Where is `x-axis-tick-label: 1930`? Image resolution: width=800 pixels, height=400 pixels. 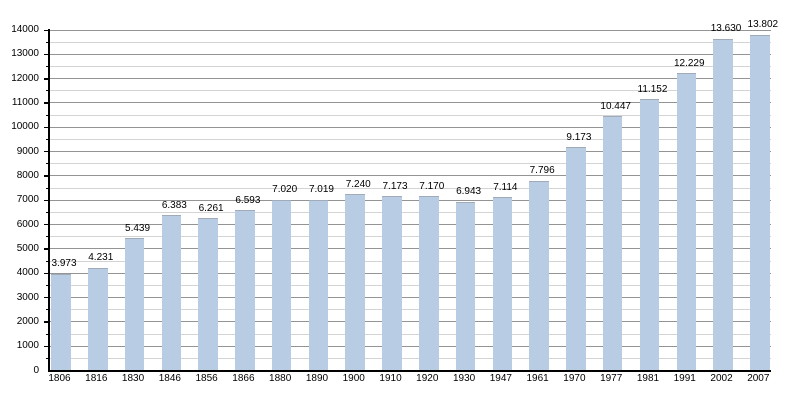 x-axis-tick-label: 1930 is located at coordinates (464, 378).